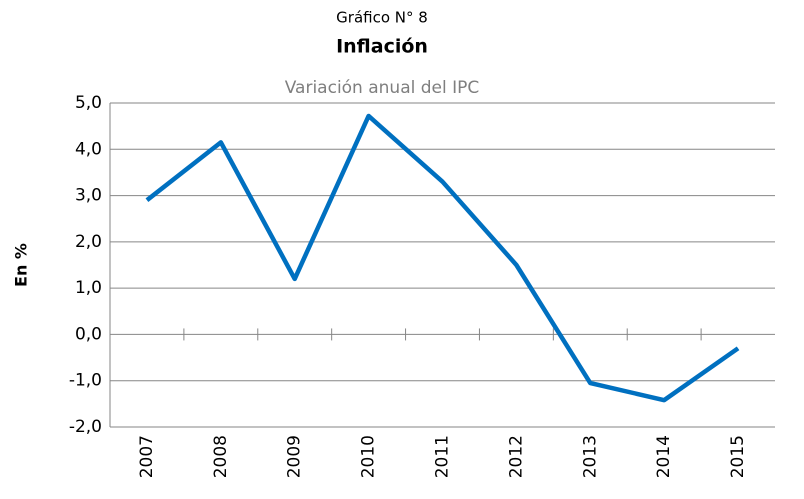  Describe the element at coordinates (88, 242) in the screenshot. I see `y-tick-label: 2,0` at that location.